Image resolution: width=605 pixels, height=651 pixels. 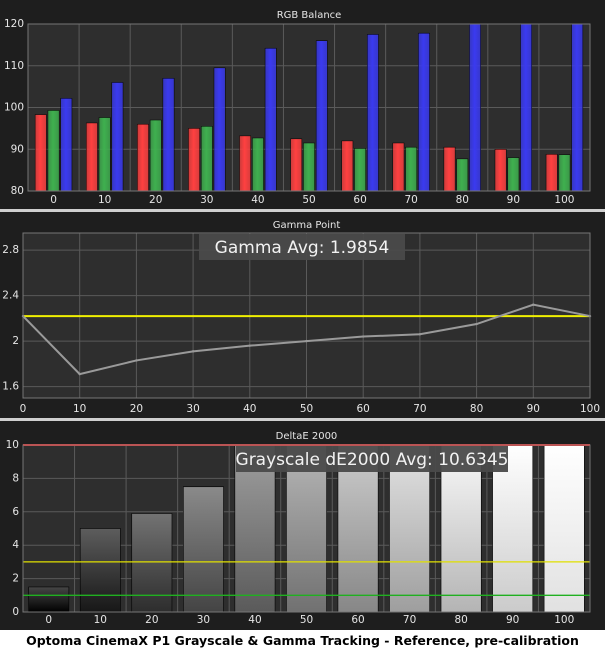 What do you see at coordinates (10, 296) in the screenshot?
I see `y-tick-label: 2.4` at bounding box center [10, 296].